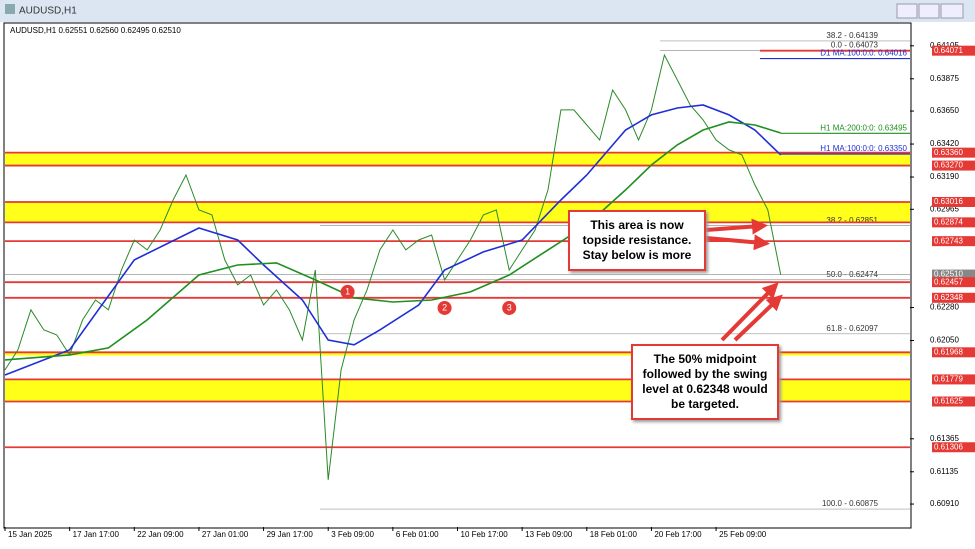 The width and height of the screenshot is (975, 549). I want to click on x-tick-label: 3 Feb 09:00, so click(352, 534).